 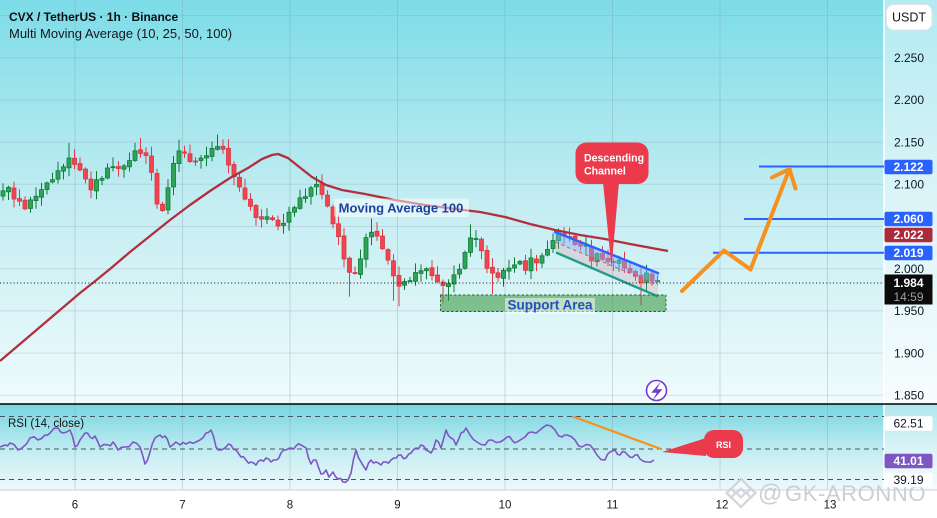 What do you see at coordinates (605, 172) in the screenshot?
I see `svg-text: Channel` at bounding box center [605, 172].